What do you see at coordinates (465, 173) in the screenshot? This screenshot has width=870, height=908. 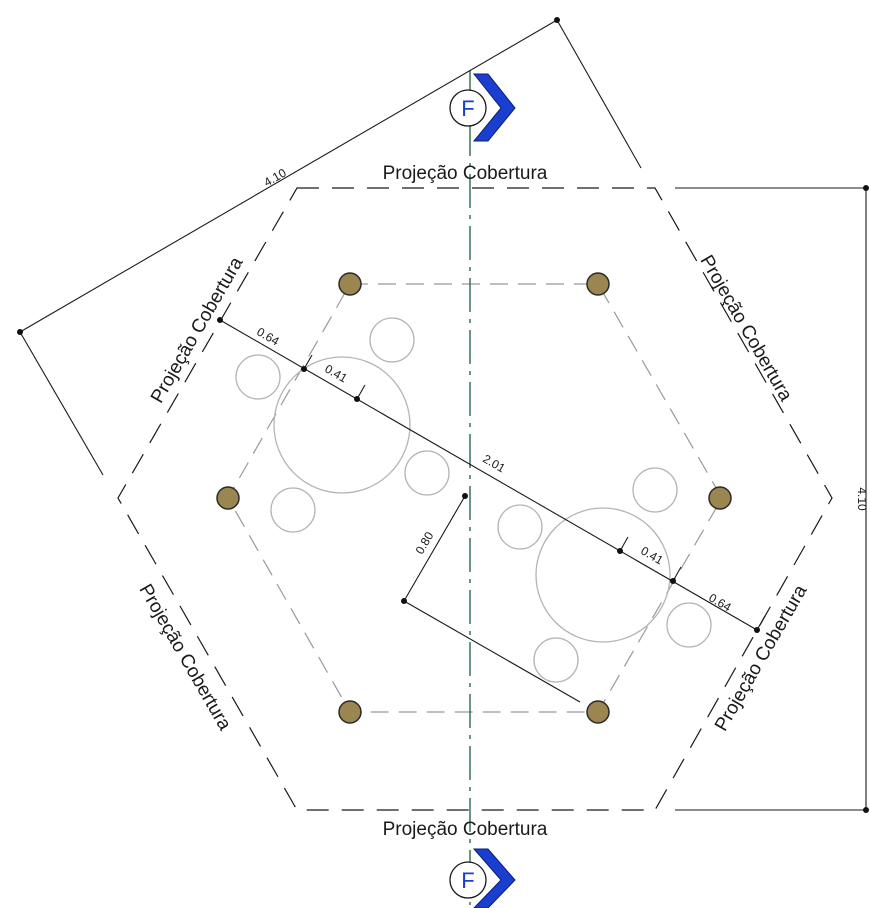 I see `roof-label-top: Projeção Cobertura` at bounding box center [465, 173].